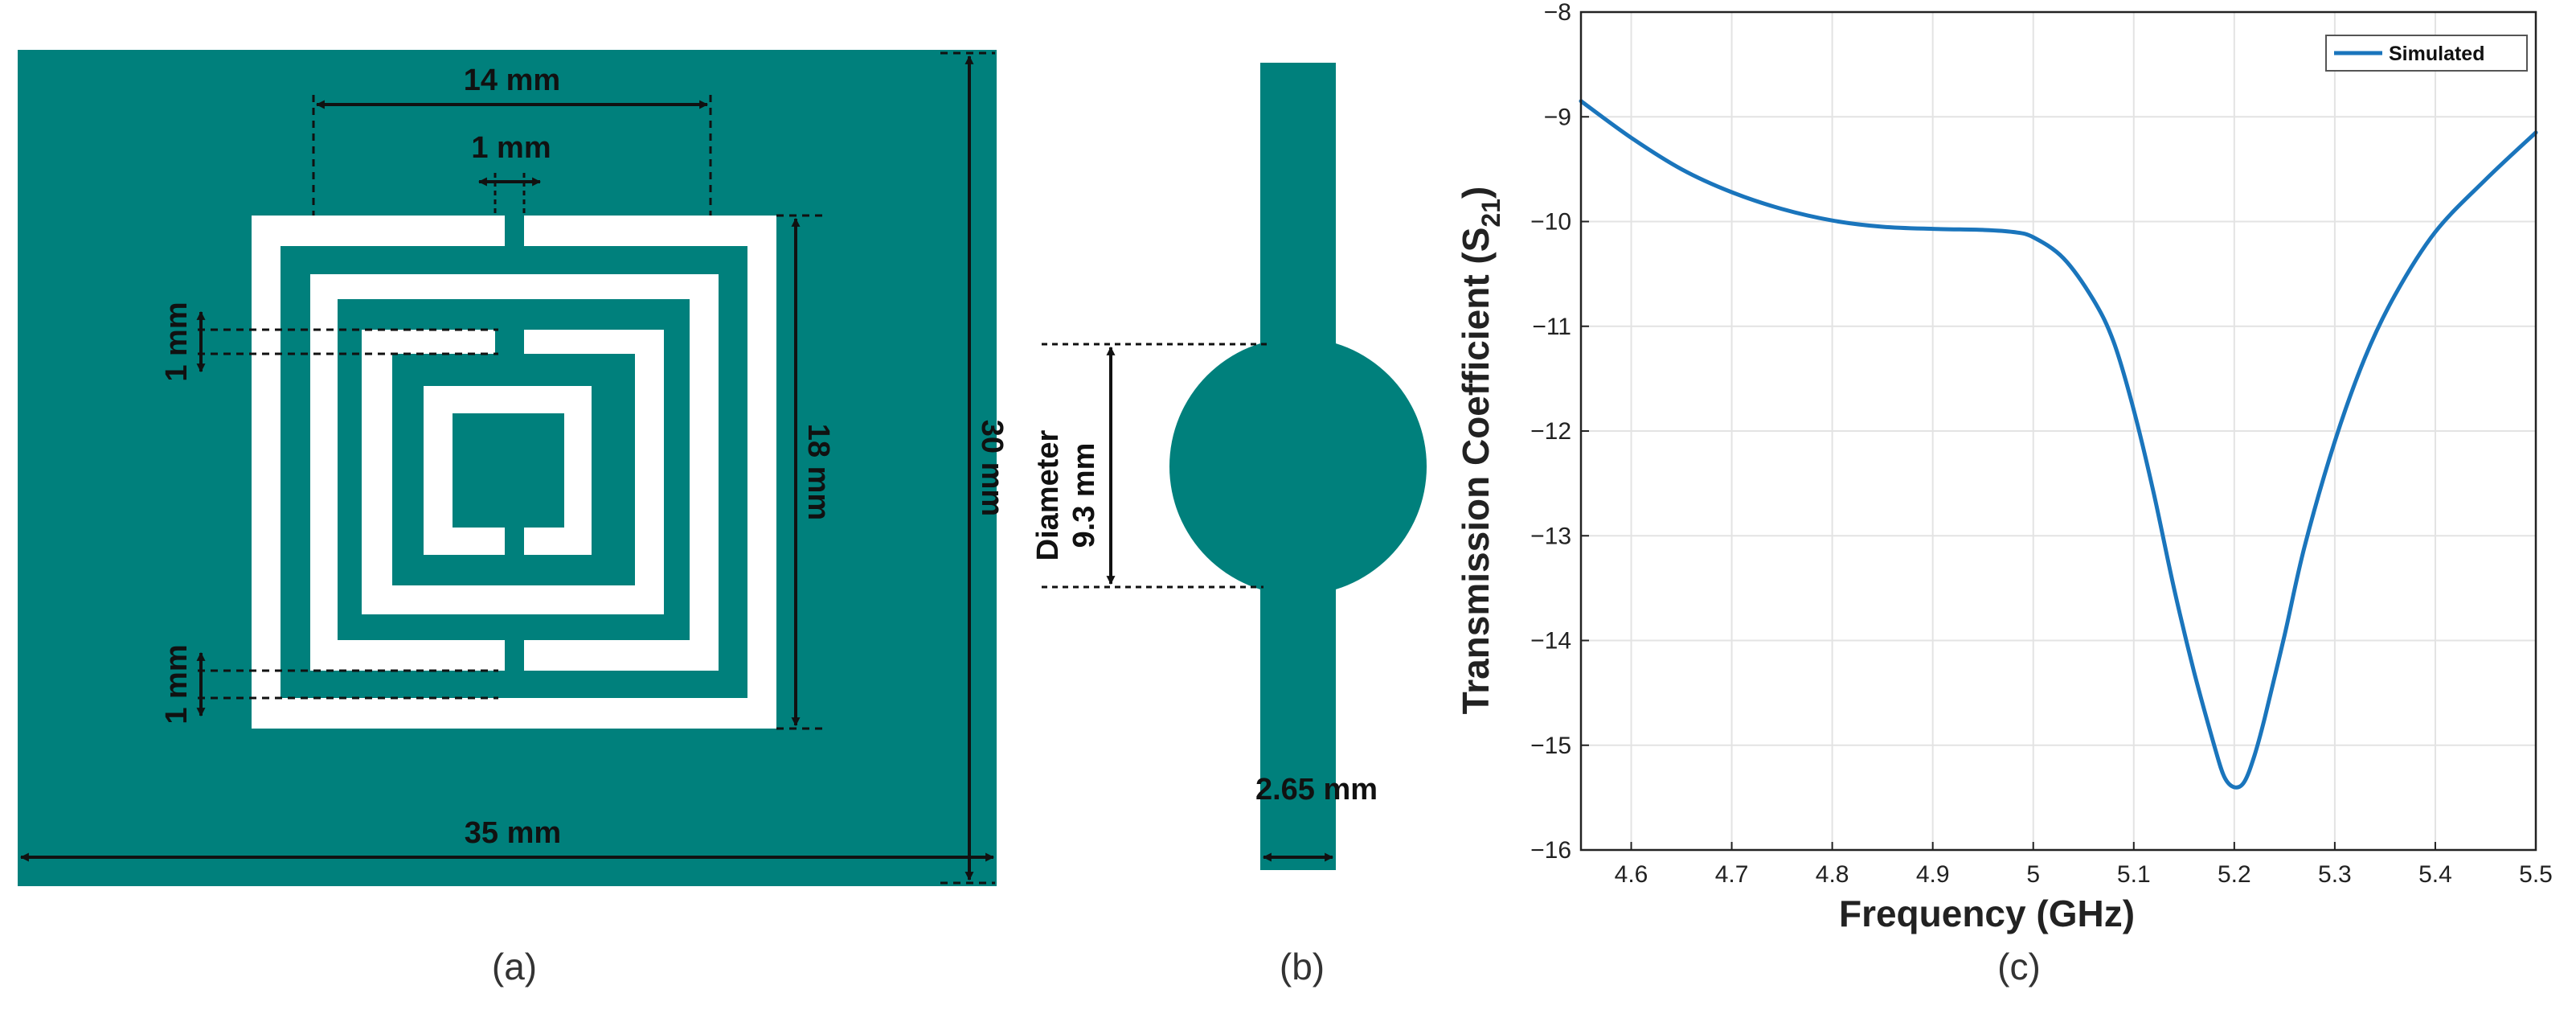 This screenshot has width=2576, height=1010. What do you see at coordinates (1298, 716) in the screenshot?
I see `feed-line-bottom` at bounding box center [1298, 716].